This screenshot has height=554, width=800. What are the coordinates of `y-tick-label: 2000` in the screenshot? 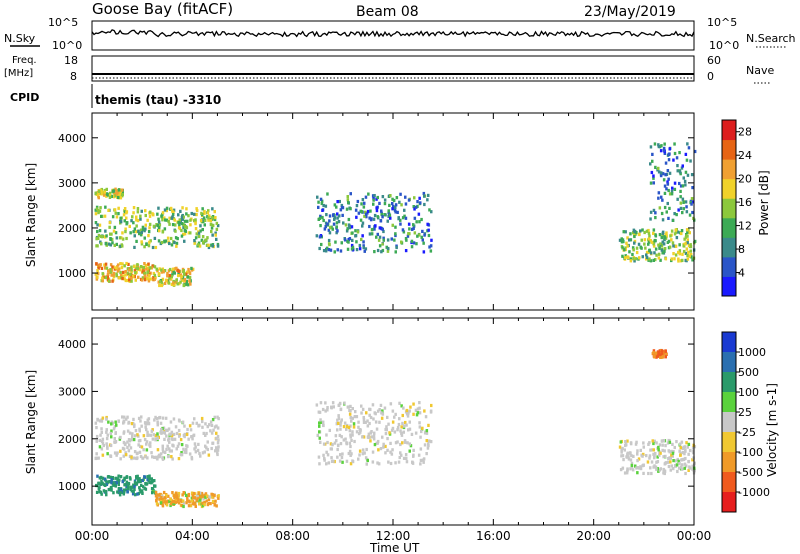 It's located at (72, 439).